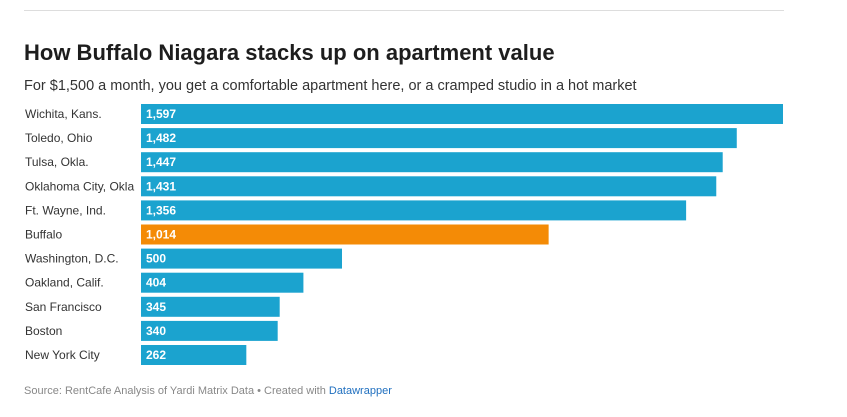 The height and width of the screenshot is (417, 847). Describe the element at coordinates (63, 307) in the screenshot. I see `category-label-san-francisco: San Francisco` at that location.